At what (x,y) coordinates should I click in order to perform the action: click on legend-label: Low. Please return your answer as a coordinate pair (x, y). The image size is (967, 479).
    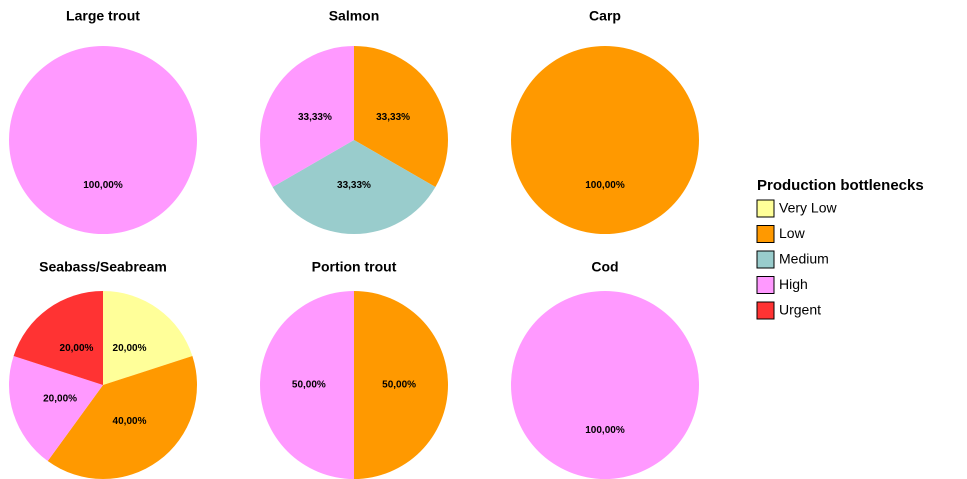
    Looking at the image, I should click on (792, 233).